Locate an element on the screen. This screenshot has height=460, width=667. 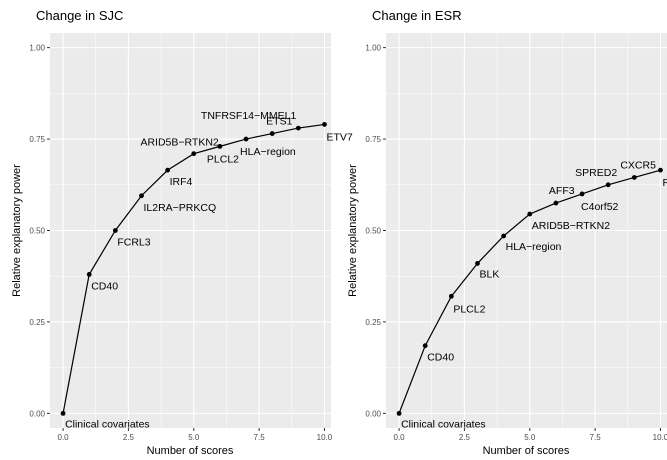
point-label: ETS1 is located at coordinates (279, 122).